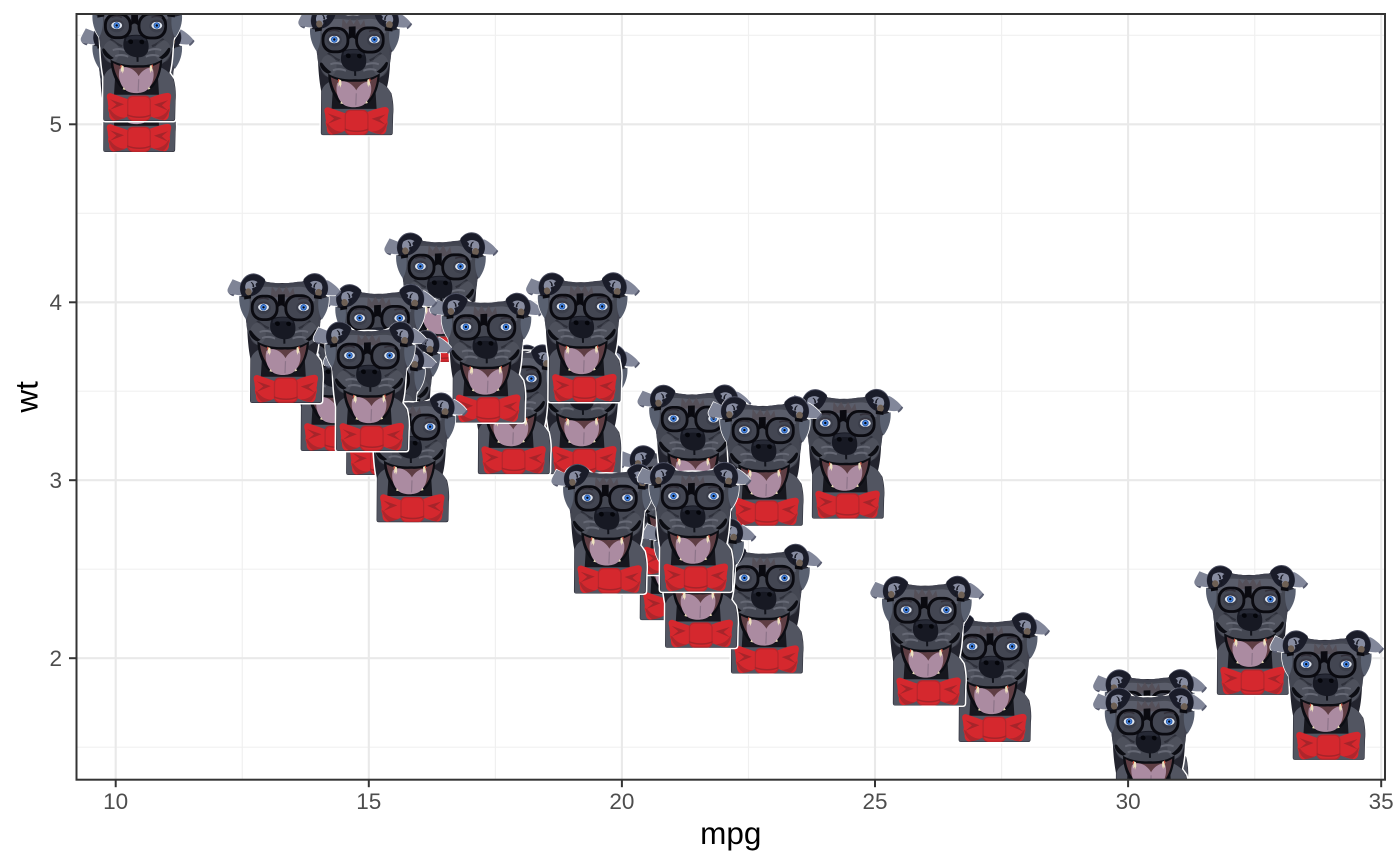 This screenshot has height=866, width=1400. What do you see at coordinates (1381, 801) in the screenshot?
I see `svg-text: 35` at bounding box center [1381, 801].